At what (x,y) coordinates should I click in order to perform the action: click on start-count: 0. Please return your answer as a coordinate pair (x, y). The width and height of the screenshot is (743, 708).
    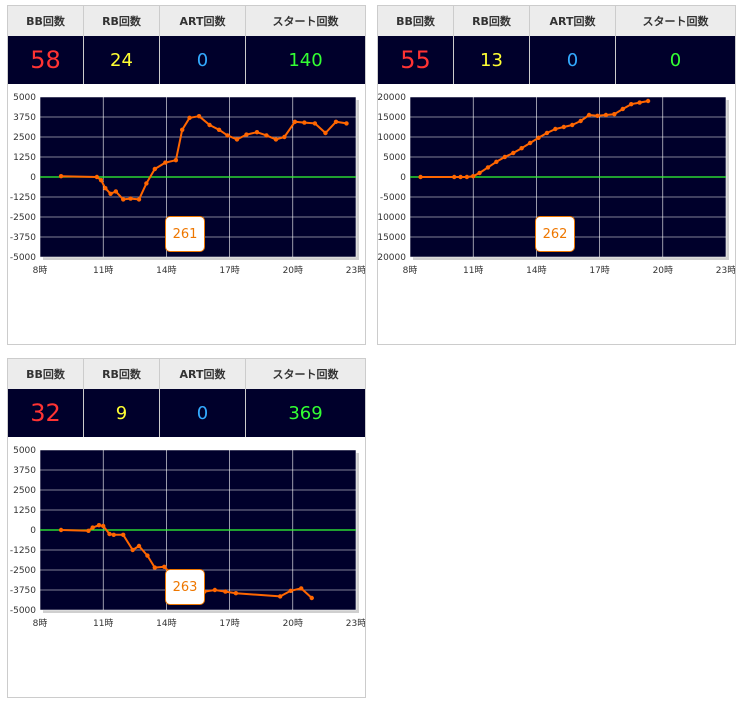
    Looking at the image, I should click on (675, 60).